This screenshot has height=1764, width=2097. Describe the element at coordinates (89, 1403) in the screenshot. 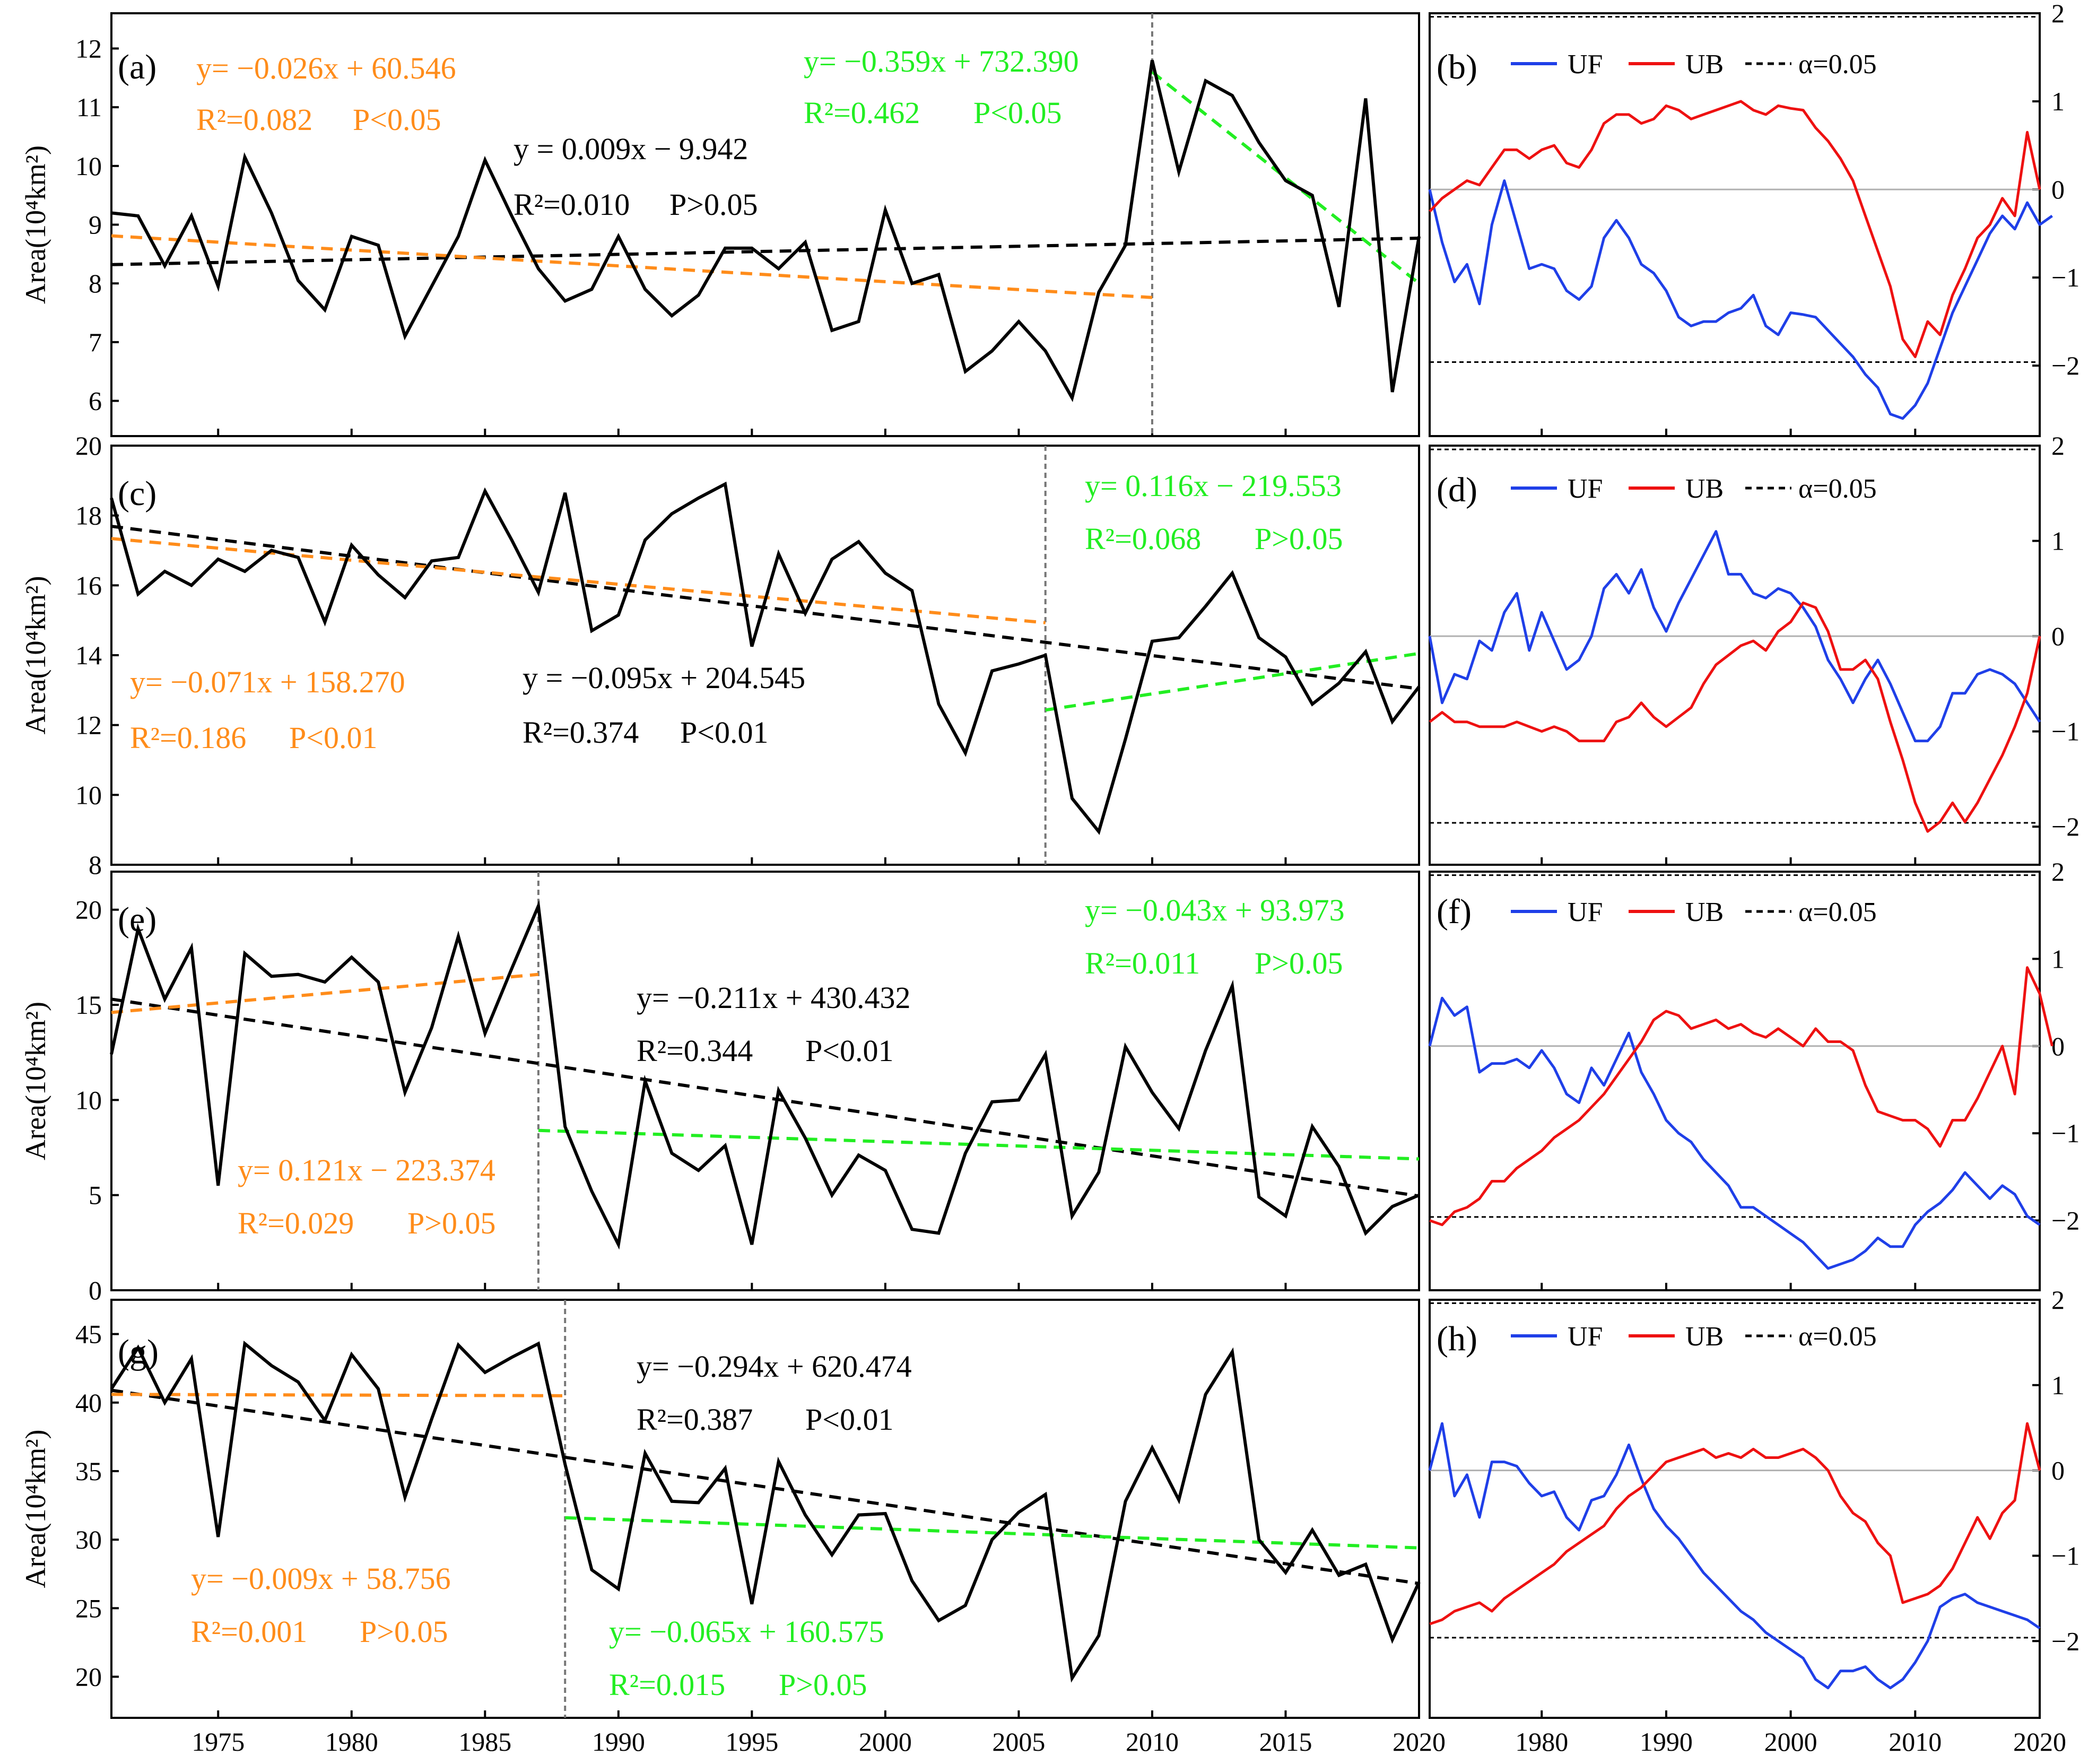

I see `y-tick-label: 40` at that location.